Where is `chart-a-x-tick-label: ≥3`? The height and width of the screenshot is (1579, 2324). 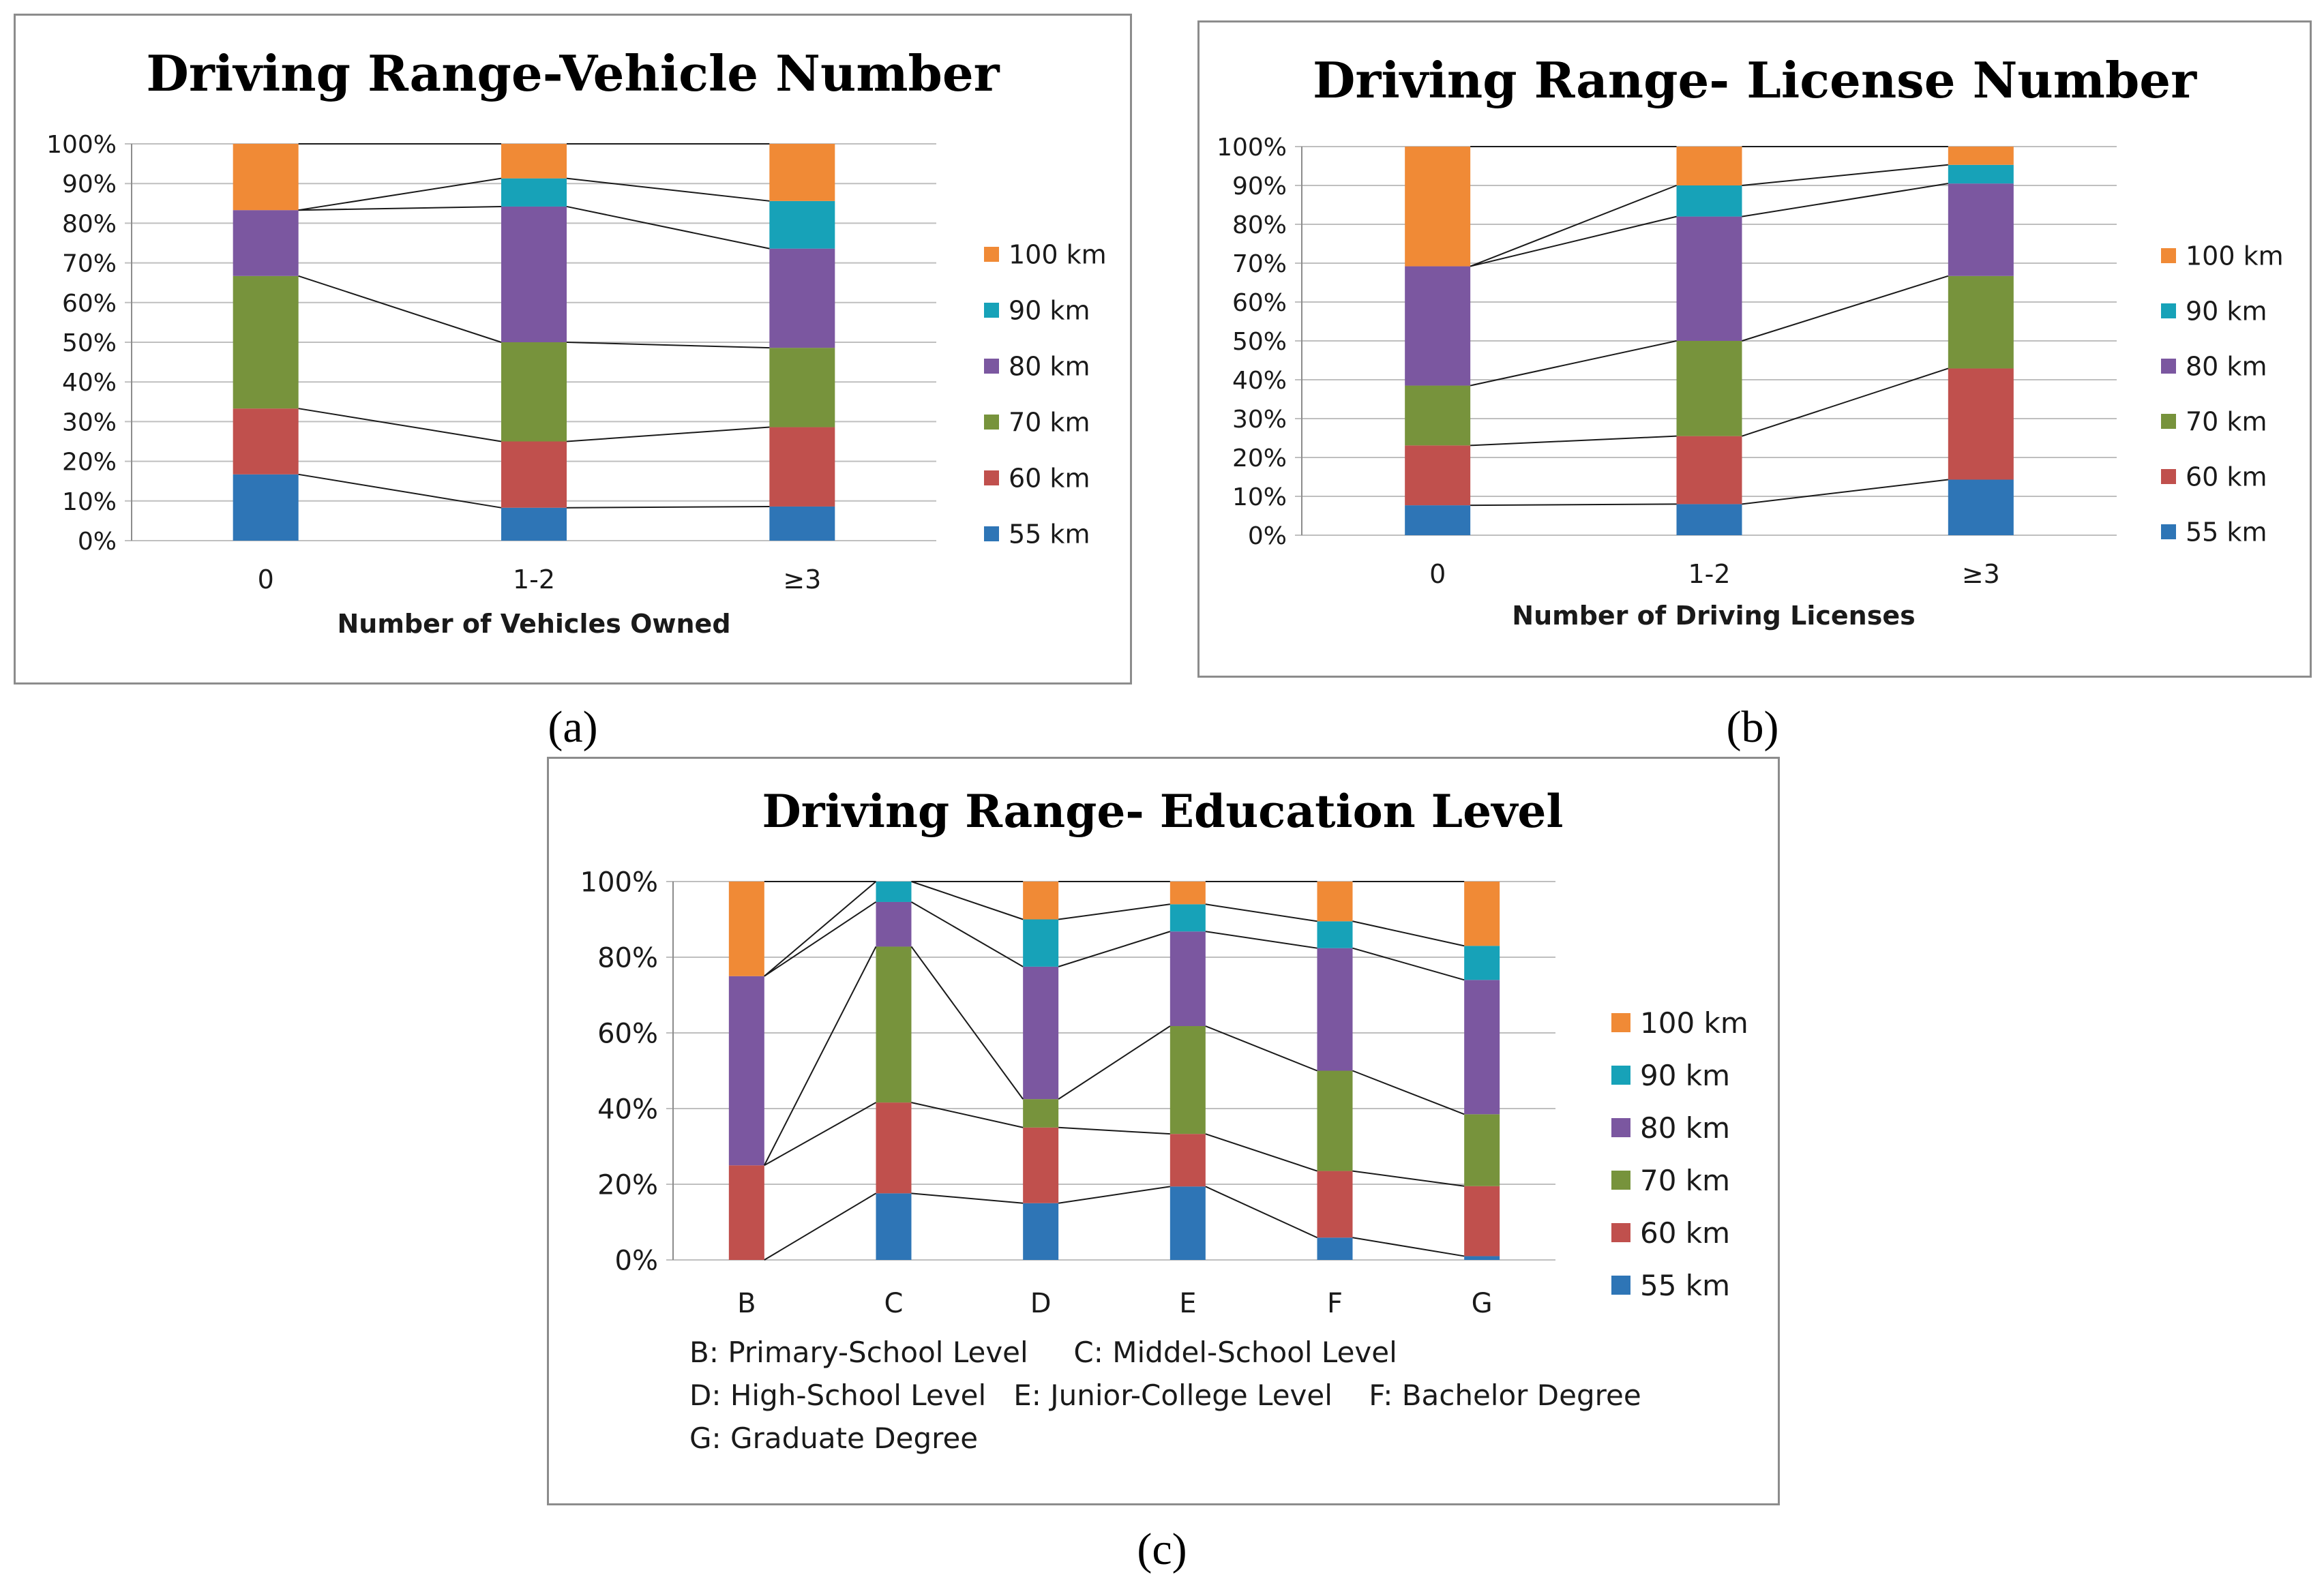
chart-a-x-tick-label: ≥3 is located at coordinates (802, 580).